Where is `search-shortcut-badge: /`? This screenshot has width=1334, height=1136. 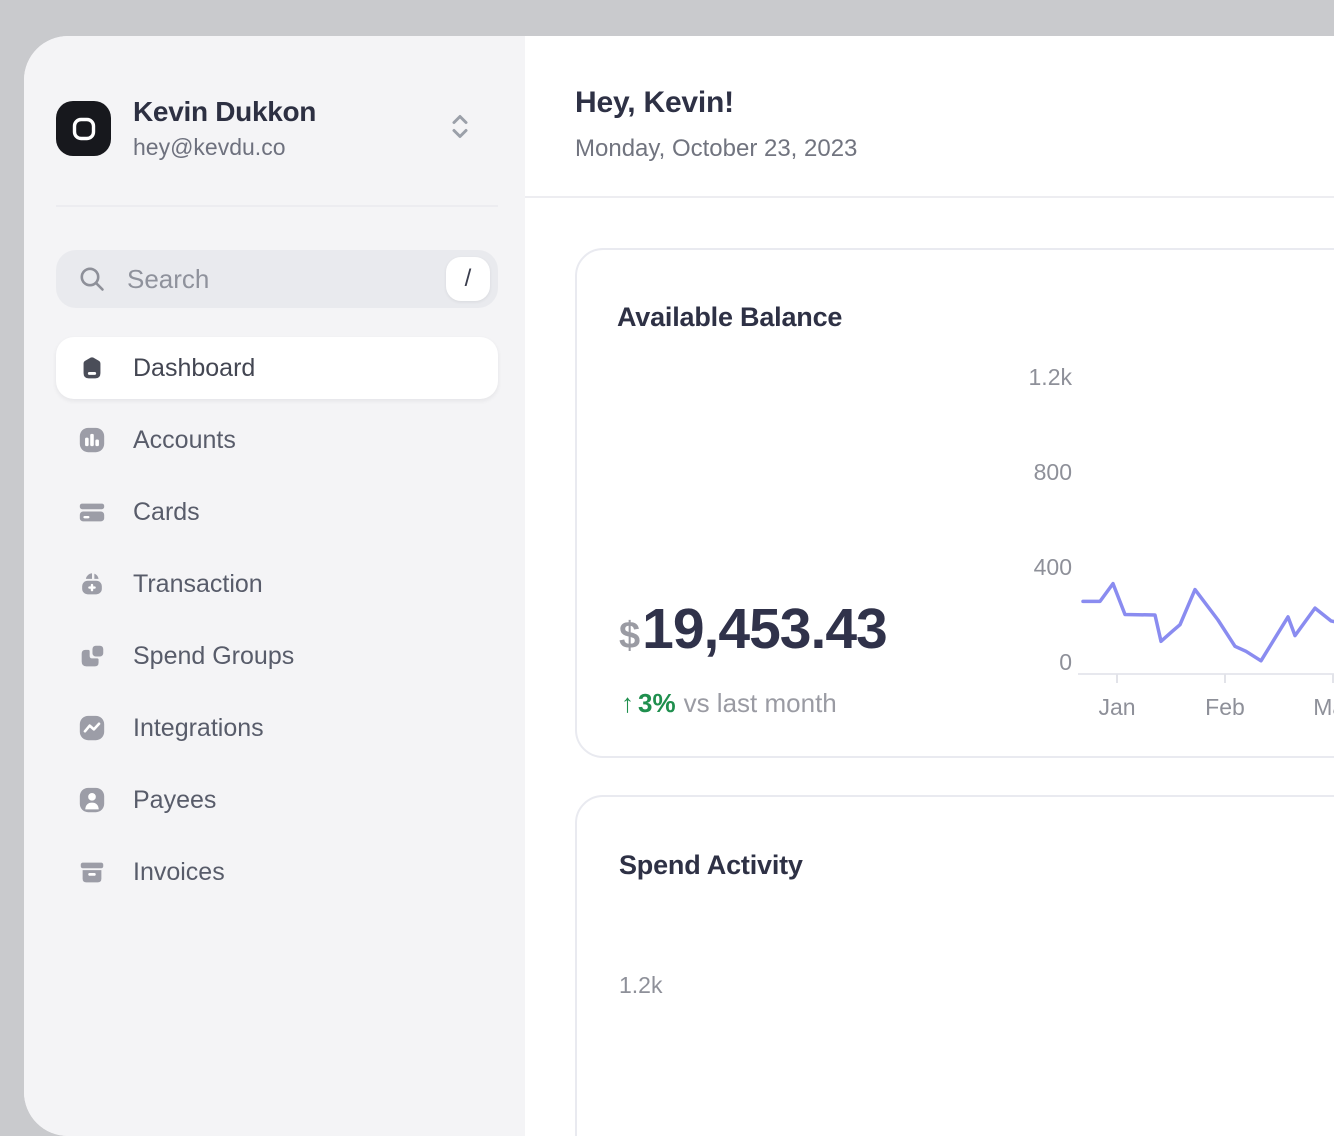 search-shortcut-badge: / is located at coordinates (468, 279).